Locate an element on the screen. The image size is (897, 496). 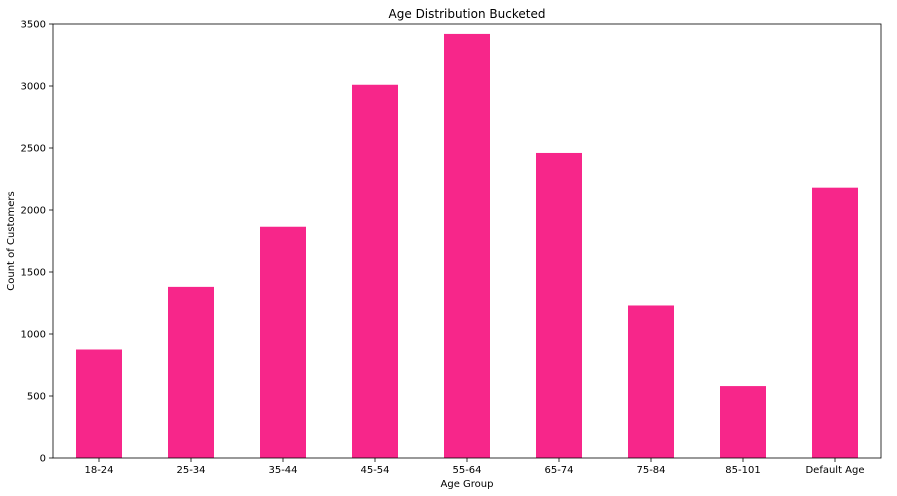
chart-title: Age Distribution Bucketed is located at coordinates (467, 14).